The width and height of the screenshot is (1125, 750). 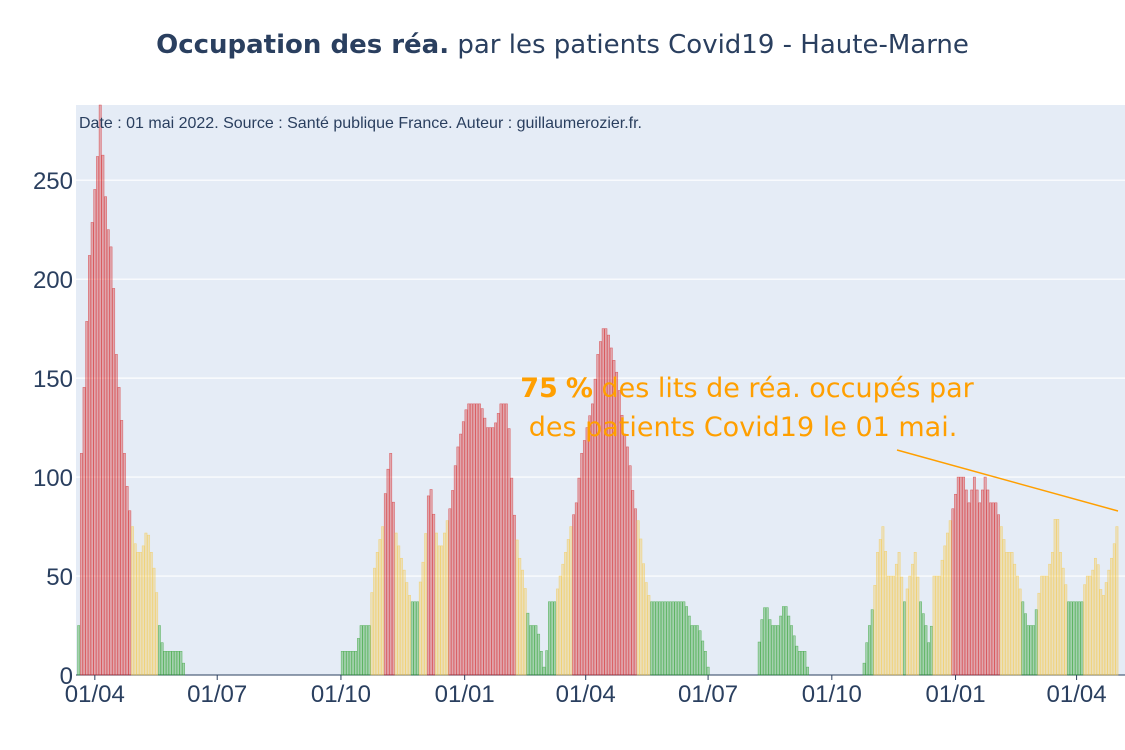 What do you see at coordinates (784, 388) in the screenshot?
I see `annotation-text: des lits de réa. occupés par` at bounding box center [784, 388].